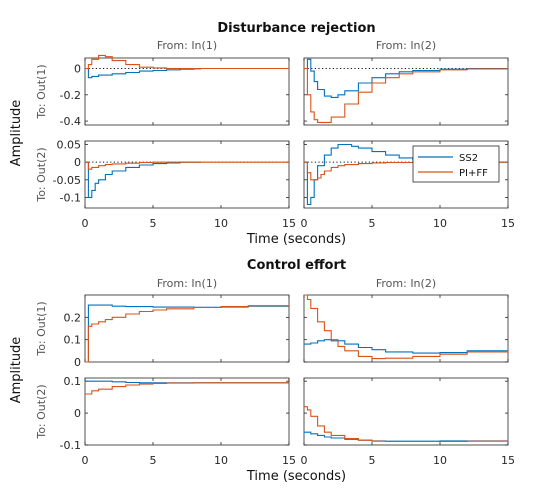 The width and height of the screenshot is (560, 500). Describe the element at coordinates (70, 95) in the screenshot. I see `y-tick-label: -0.2` at that location.